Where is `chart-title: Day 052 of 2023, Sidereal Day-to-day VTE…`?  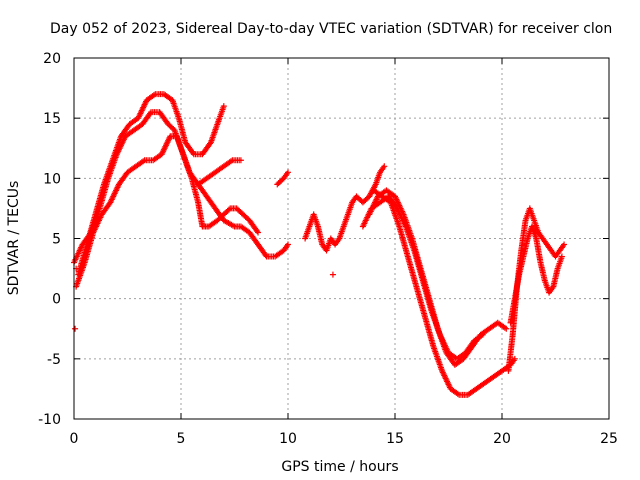 chart-title: Day 052 of 2023, Sidereal Day-to-day VTE… is located at coordinates (331, 29).